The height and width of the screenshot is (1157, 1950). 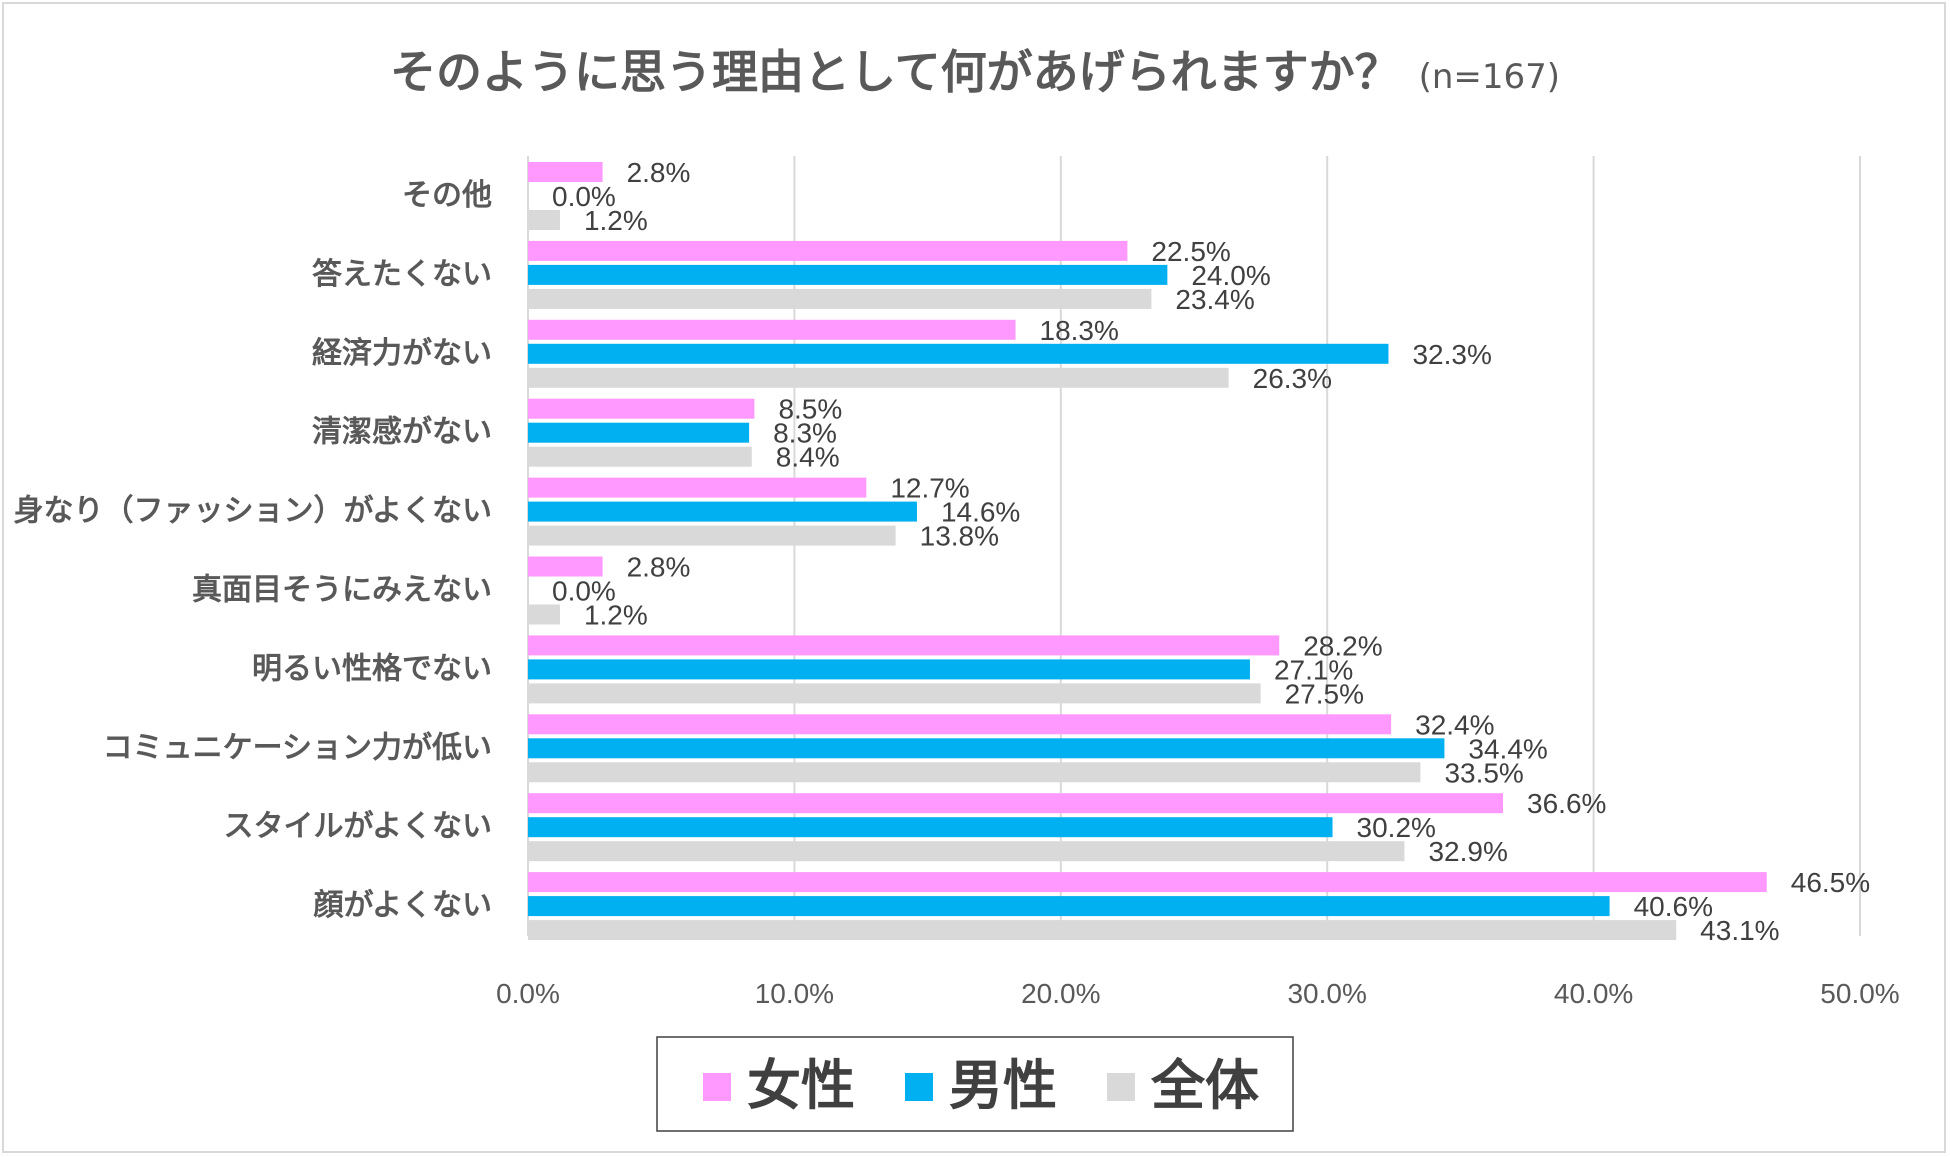 I want to click on category-label: その他, so click(x=447, y=195).